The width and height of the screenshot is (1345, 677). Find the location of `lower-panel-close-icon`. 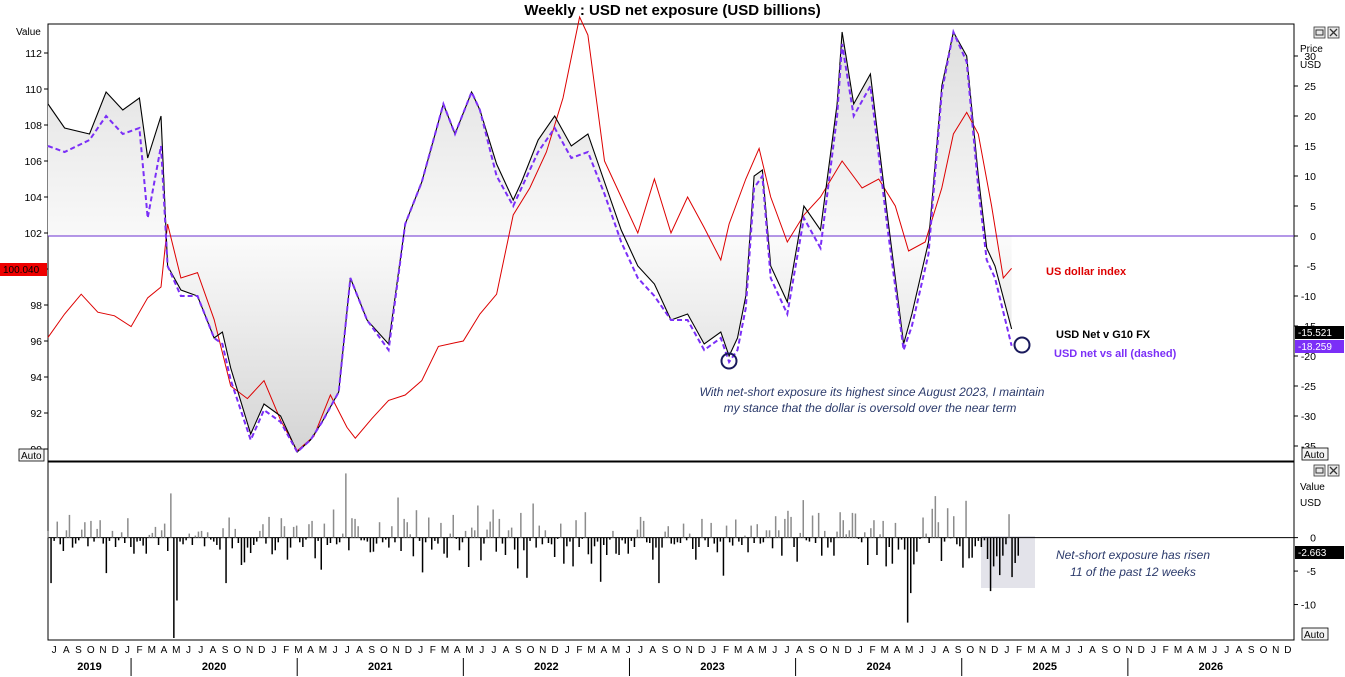

lower-panel-close-icon is located at coordinates (1333, 470).